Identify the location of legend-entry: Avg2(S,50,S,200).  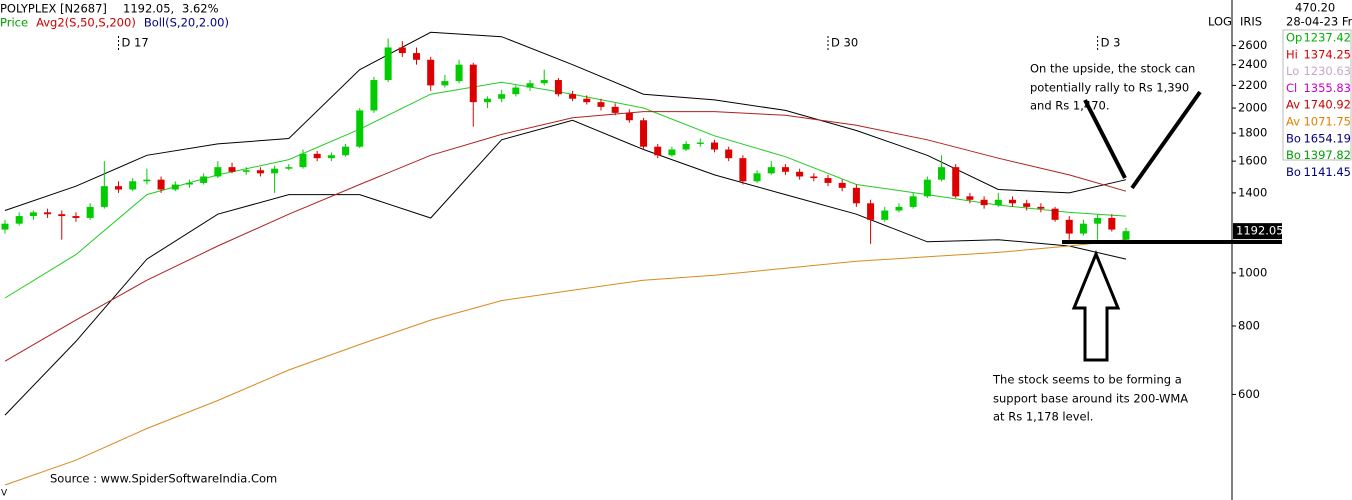
(86, 23).